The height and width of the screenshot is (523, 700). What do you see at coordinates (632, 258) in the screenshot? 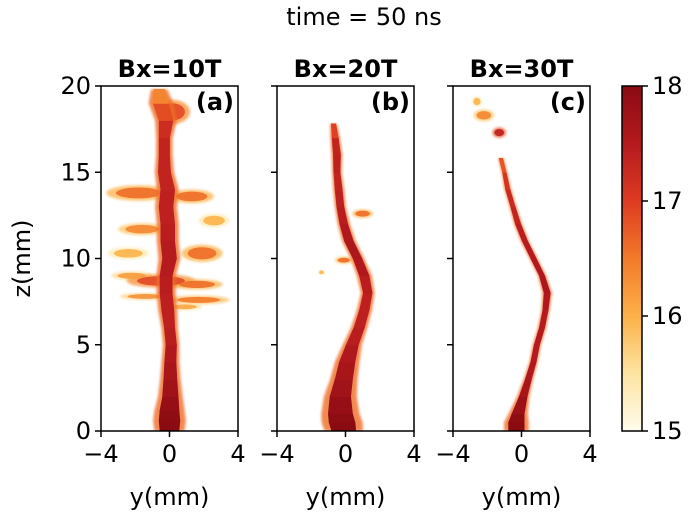
I see `colorbar-gradient` at bounding box center [632, 258].